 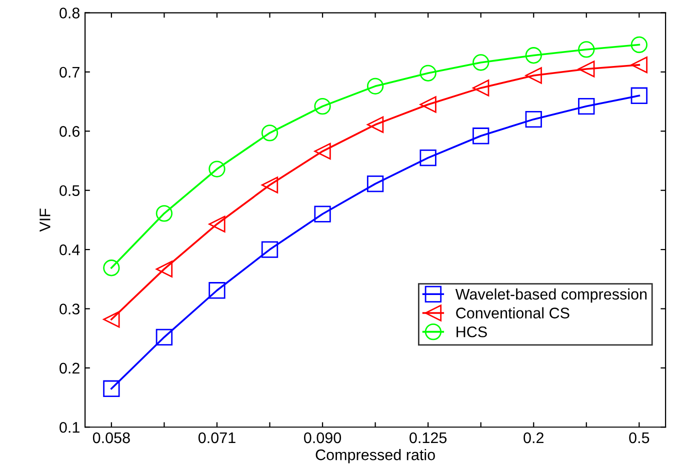 What do you see at coordinates (471, 332) in the screenshot?
I see `legend-label: HCS` at bounding box center [471, 332].